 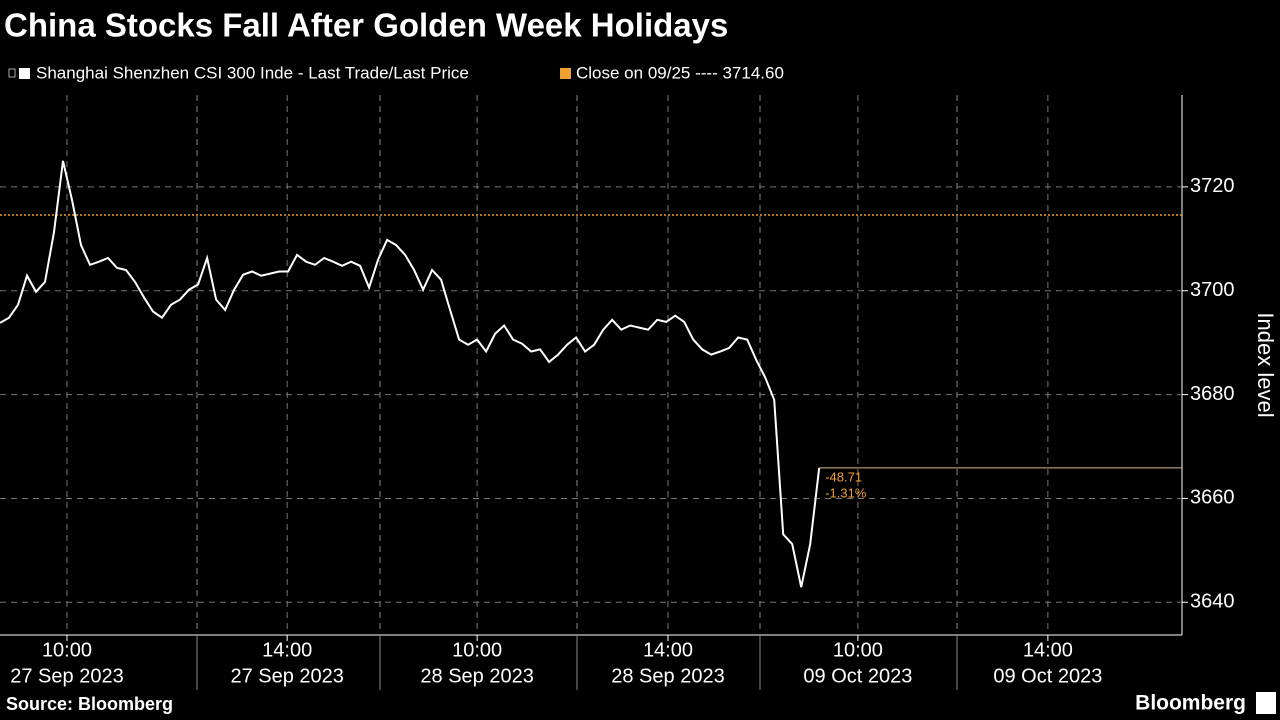 What do you see at coordinates (1190, 703) in the screenshot?
I see `brand: Bloomberg` at bounding box center [1190, 703].